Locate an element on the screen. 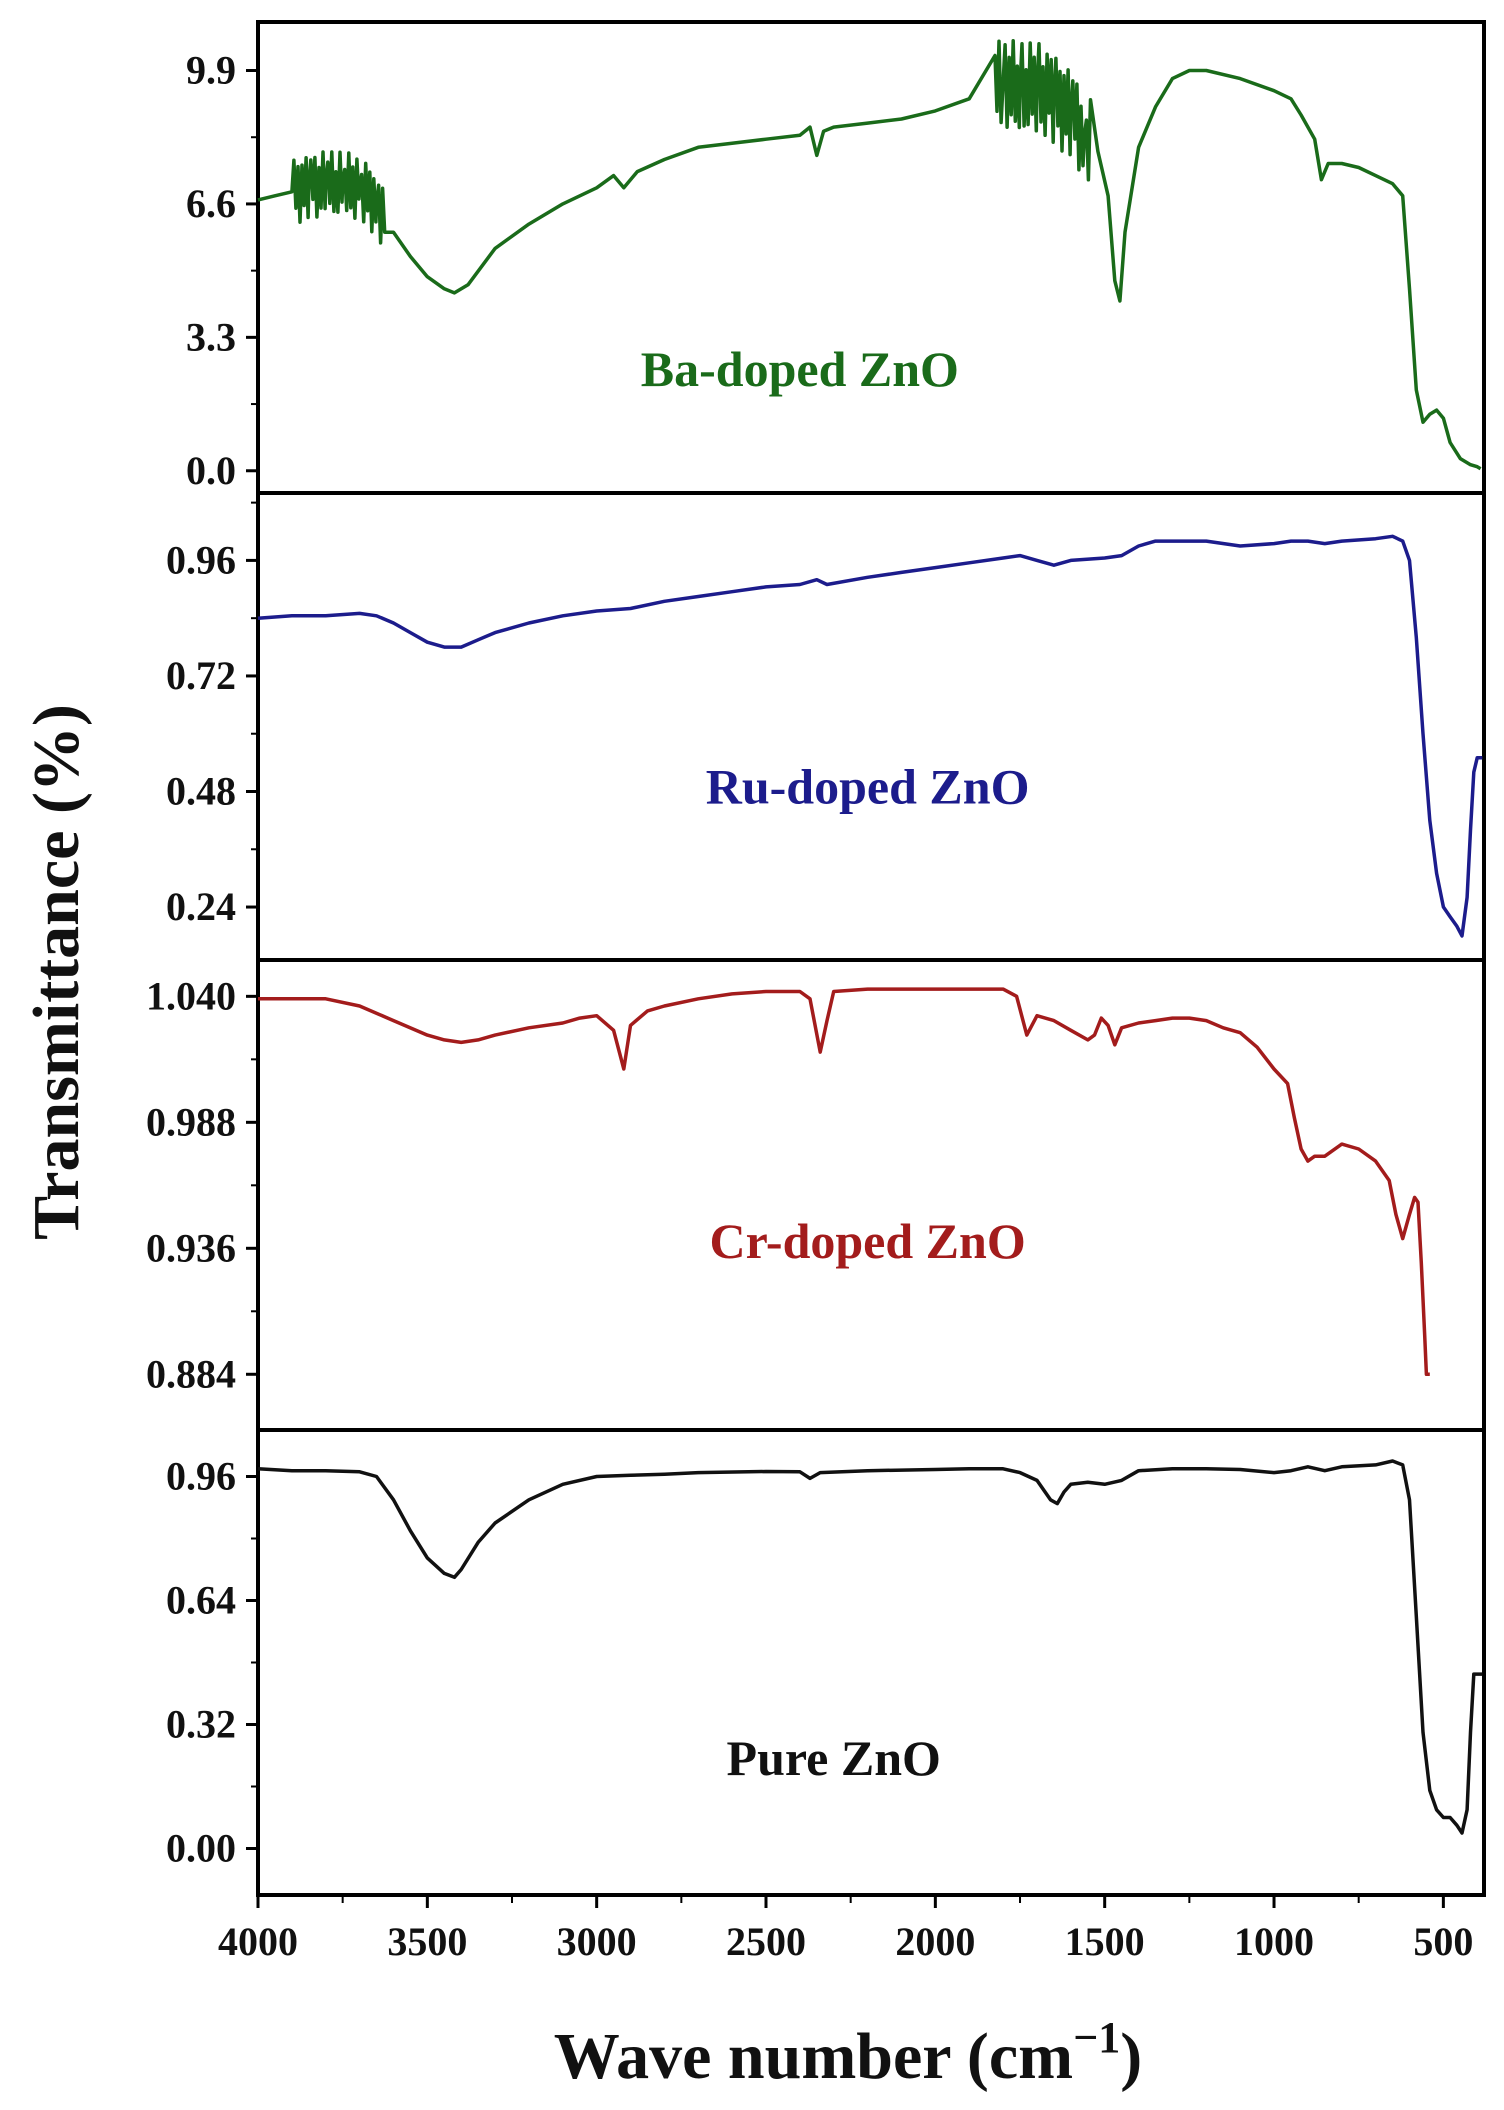 The image size is (1504, 2110). y-tick-label: 0.884 is located at coordinates (191, 1373).